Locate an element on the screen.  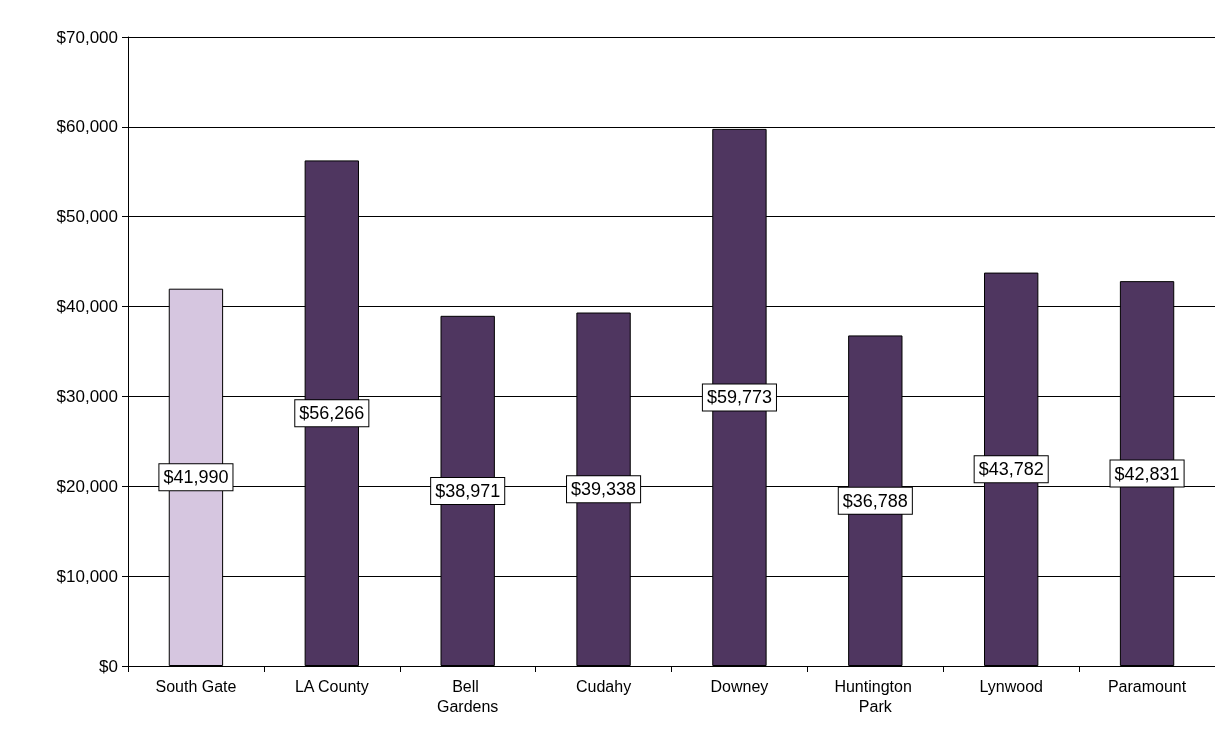
x-tick-label: Lynwood is located at coordinates (1011, 686).